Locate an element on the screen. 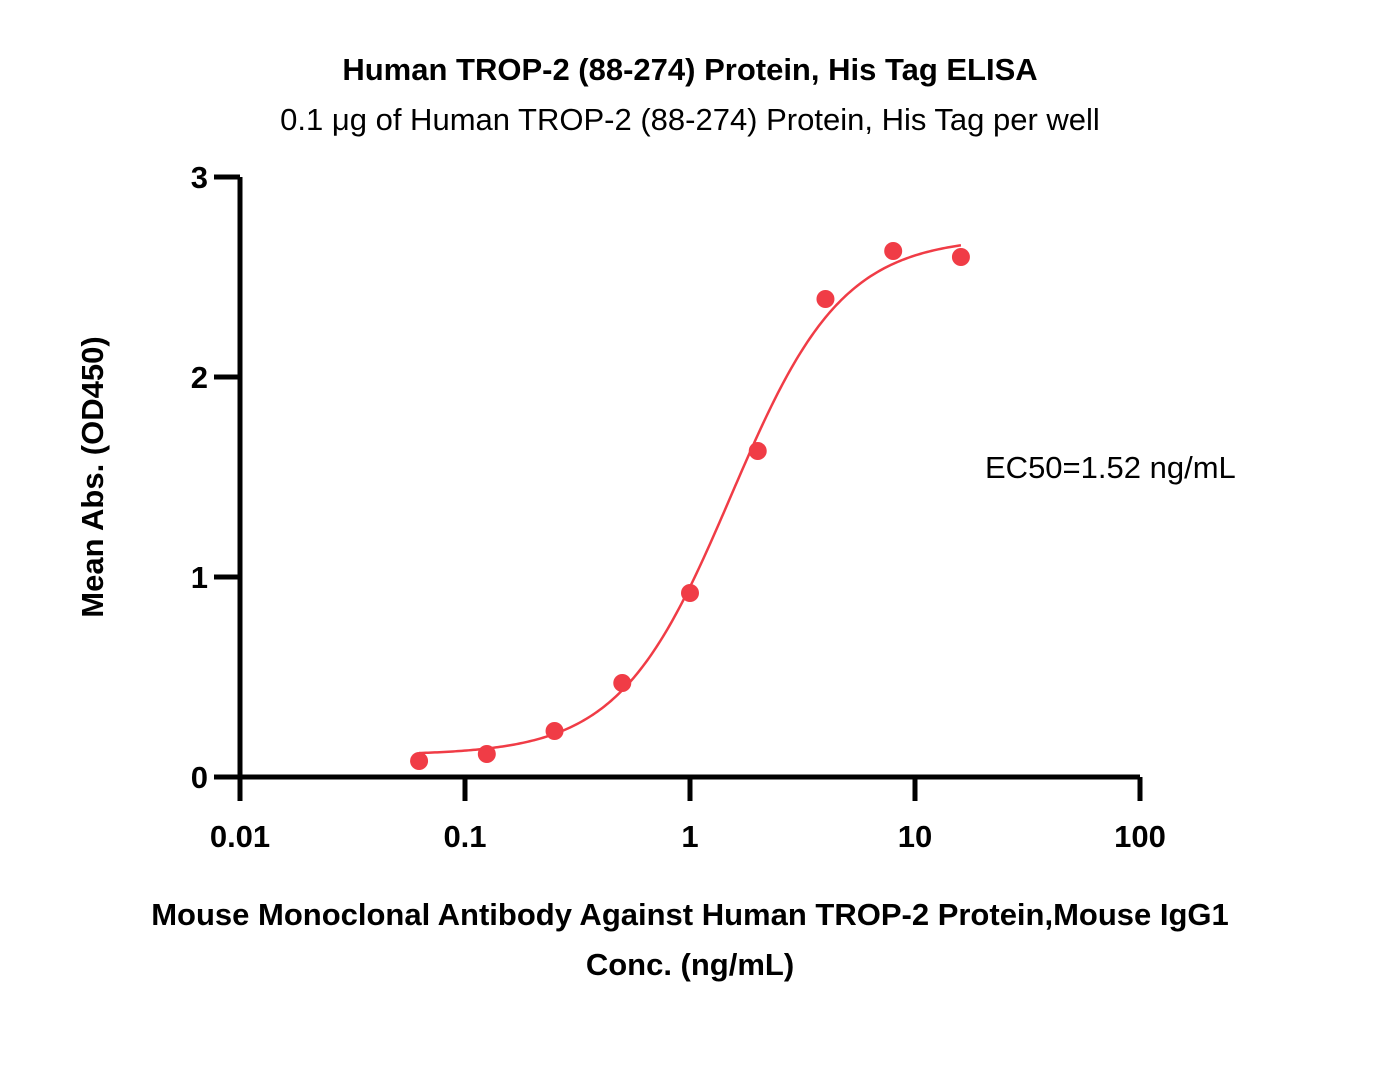 This screenshot has height=1083, width=1380. ec50-annotation: EC50=1.52 ng/mL is located at coordinates (1110, 467).